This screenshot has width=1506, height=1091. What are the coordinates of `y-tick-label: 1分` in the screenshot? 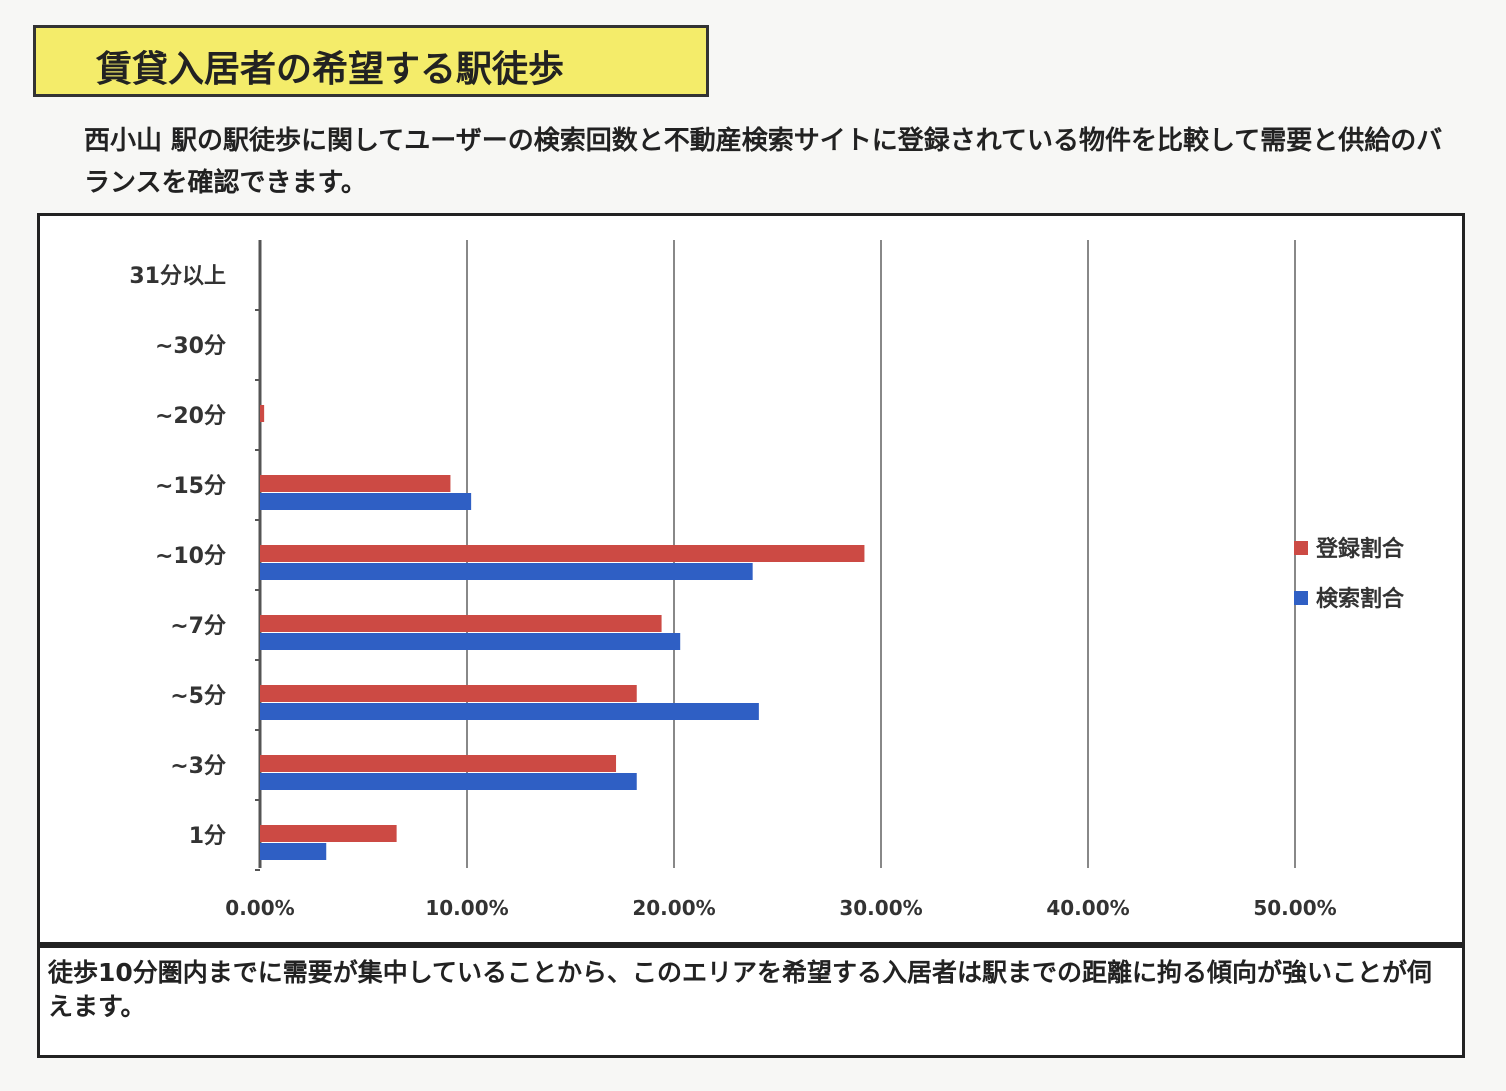 It's located at (207, 836).